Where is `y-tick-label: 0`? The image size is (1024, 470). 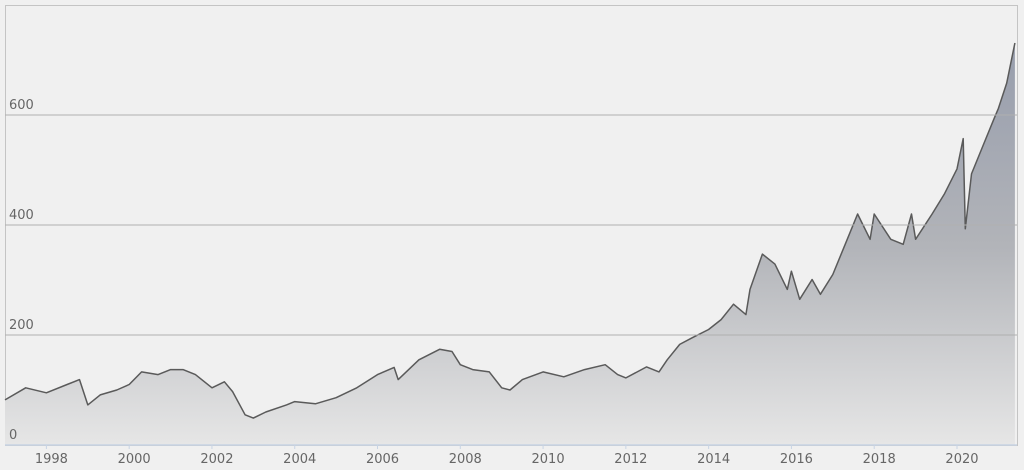
y-tick-label: 0 is located at coordinates (13, 435).